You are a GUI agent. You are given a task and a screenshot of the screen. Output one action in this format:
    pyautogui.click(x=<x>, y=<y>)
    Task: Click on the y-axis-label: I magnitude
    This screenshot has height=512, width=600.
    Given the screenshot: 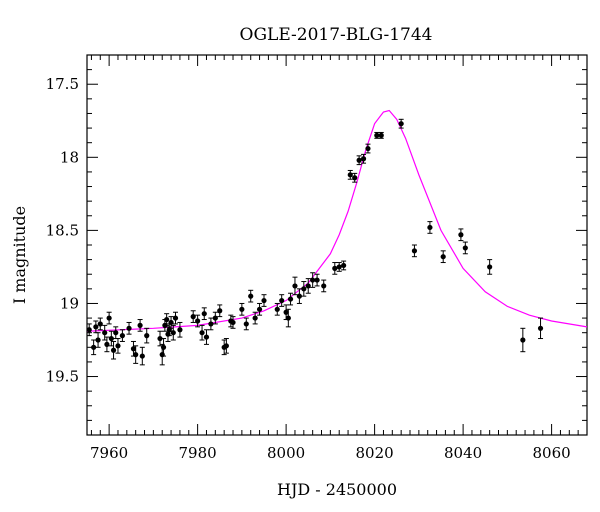 What is the action you would take?
    pyautogui.click(x=19, y=255)
    